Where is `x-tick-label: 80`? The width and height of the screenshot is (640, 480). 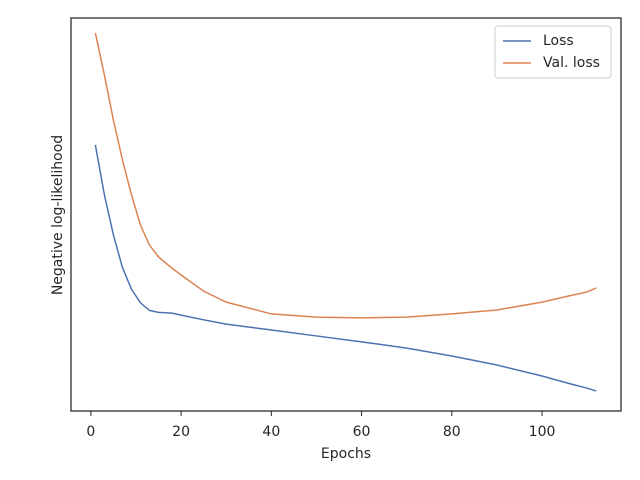 x-tick-label: 80 is located at coordinates (452, 432).